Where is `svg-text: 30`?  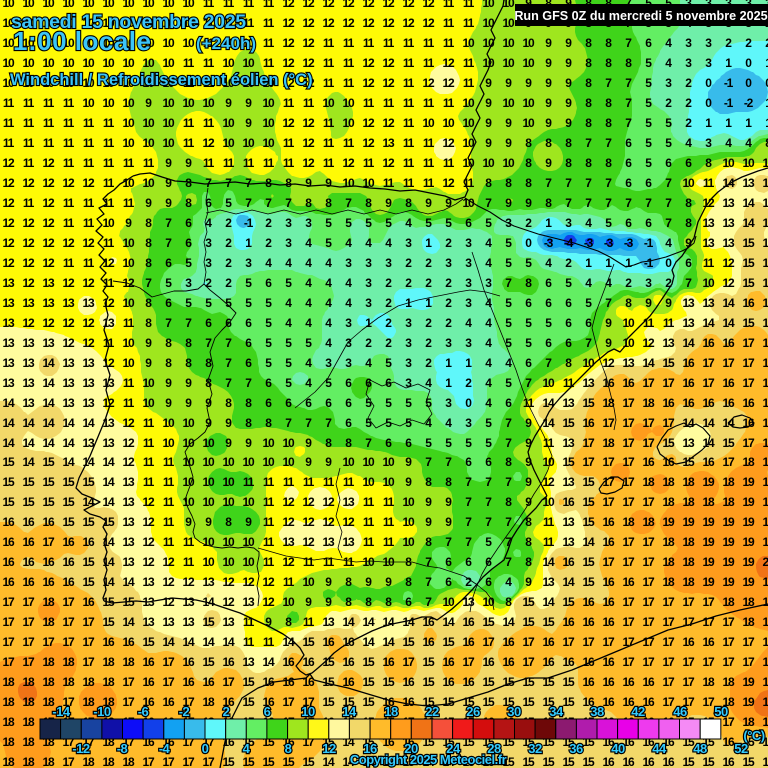 svg-text: 30 is located at coordinates (514, 711).